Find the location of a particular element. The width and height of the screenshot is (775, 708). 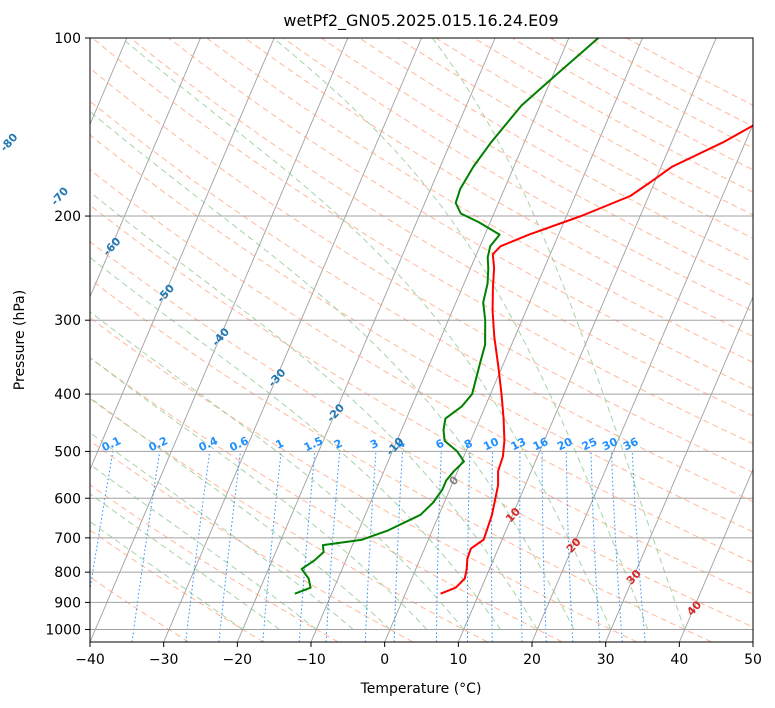

y-tick-label: 300 is located at coordinates (67, 321).